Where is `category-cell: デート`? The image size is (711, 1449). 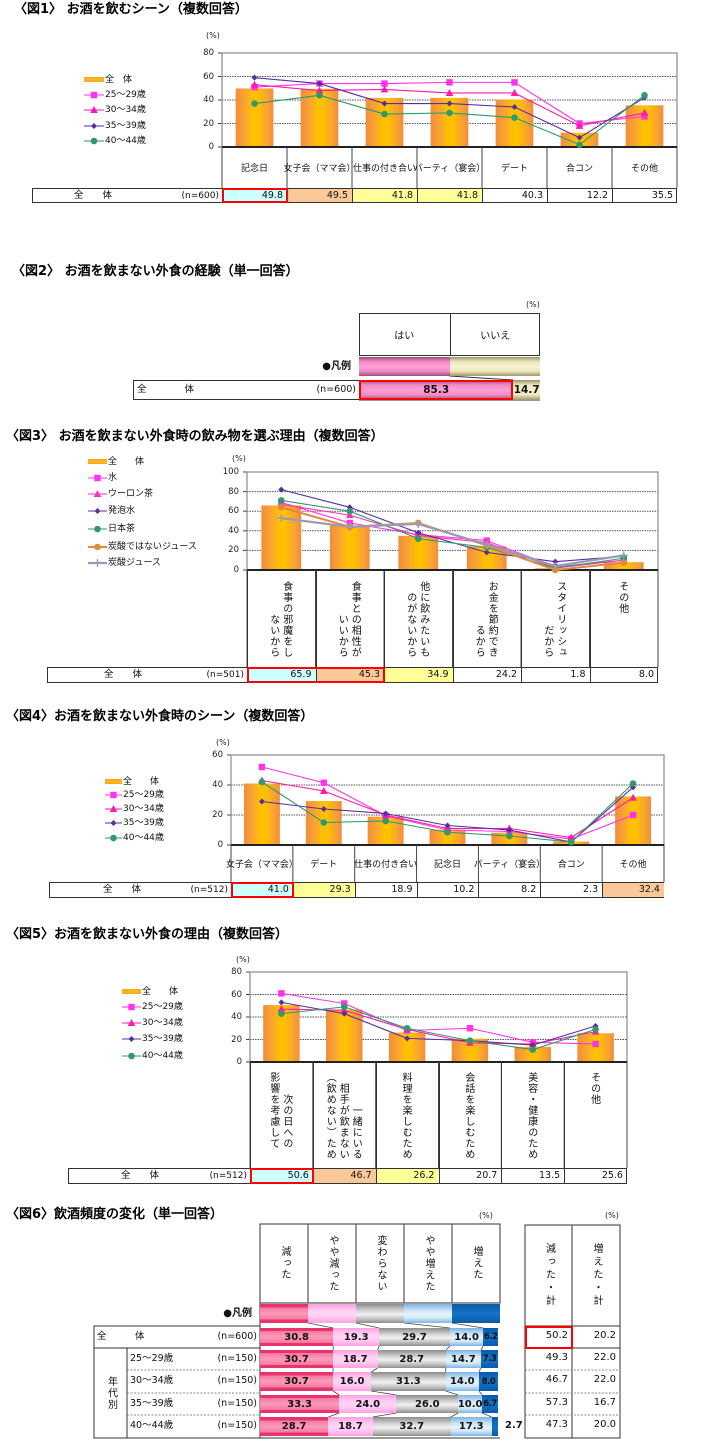 category-cell: デート is located at coordinates (324, 863).